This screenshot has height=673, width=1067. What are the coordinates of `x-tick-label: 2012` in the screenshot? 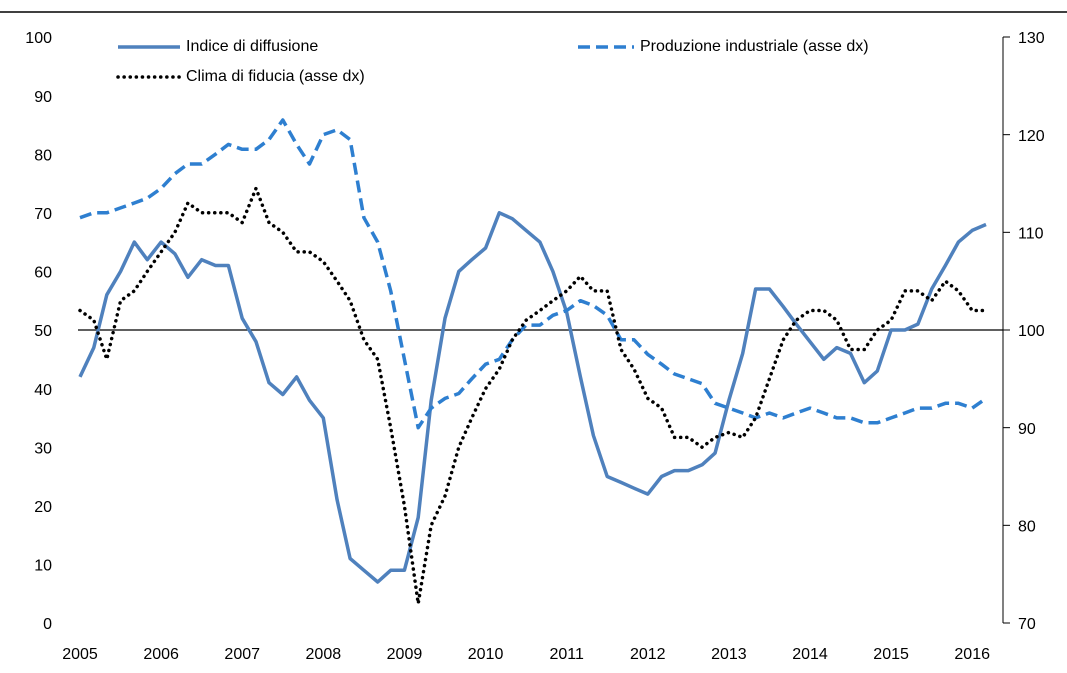 It's located at (648, 654).